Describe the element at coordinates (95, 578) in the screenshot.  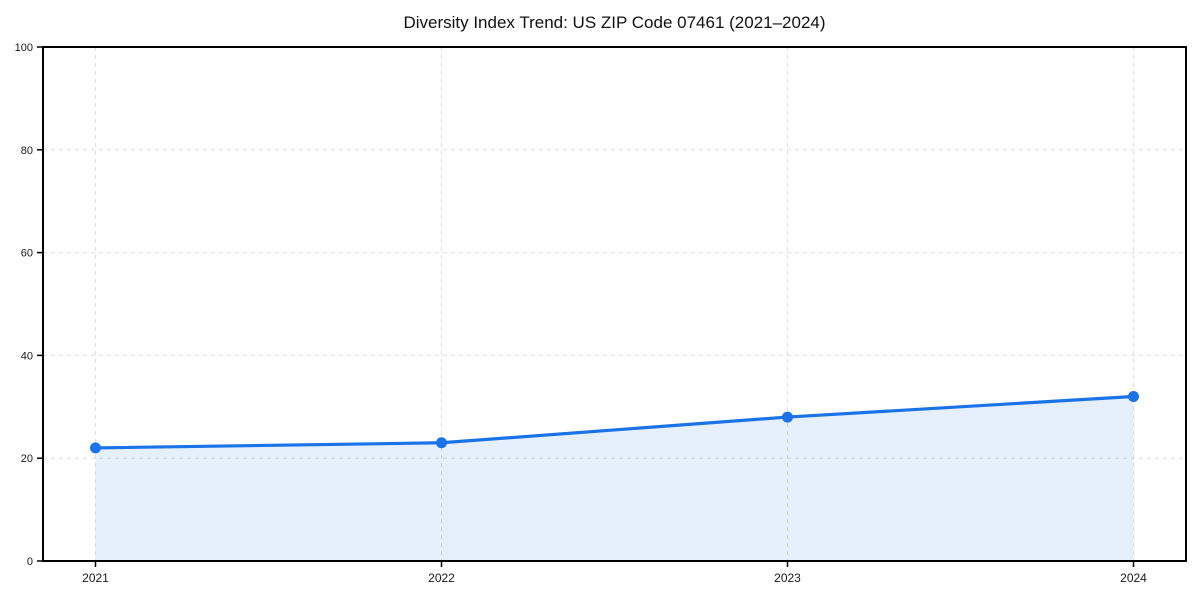
I see `x-tick-label: 2021` at that location.